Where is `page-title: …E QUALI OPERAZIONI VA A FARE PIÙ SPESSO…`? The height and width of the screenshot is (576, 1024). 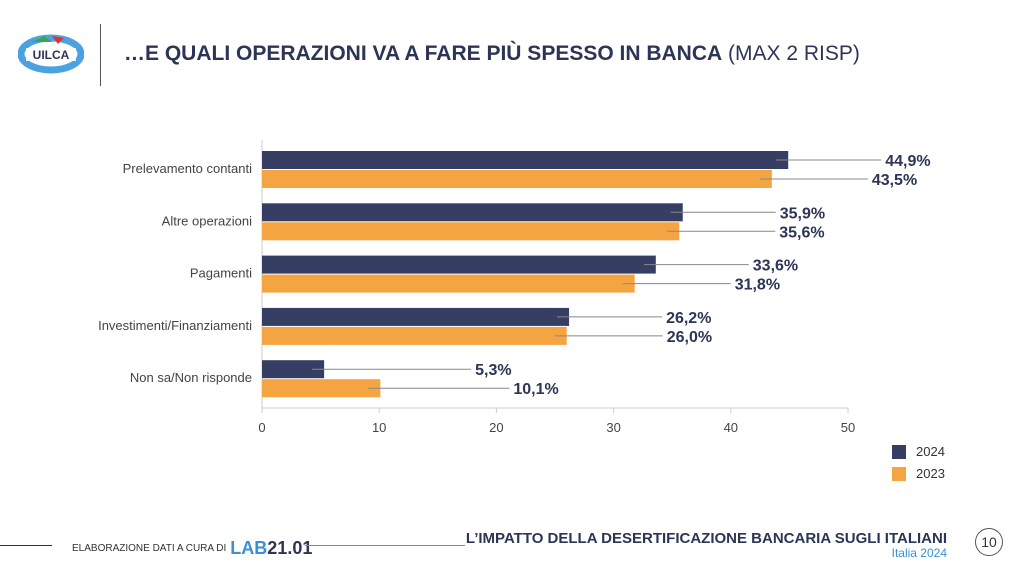
page-title: …E QUALI OPERAZIONI VA A FARE PIÙ SPESSO… is located at coordinates (492, 54).